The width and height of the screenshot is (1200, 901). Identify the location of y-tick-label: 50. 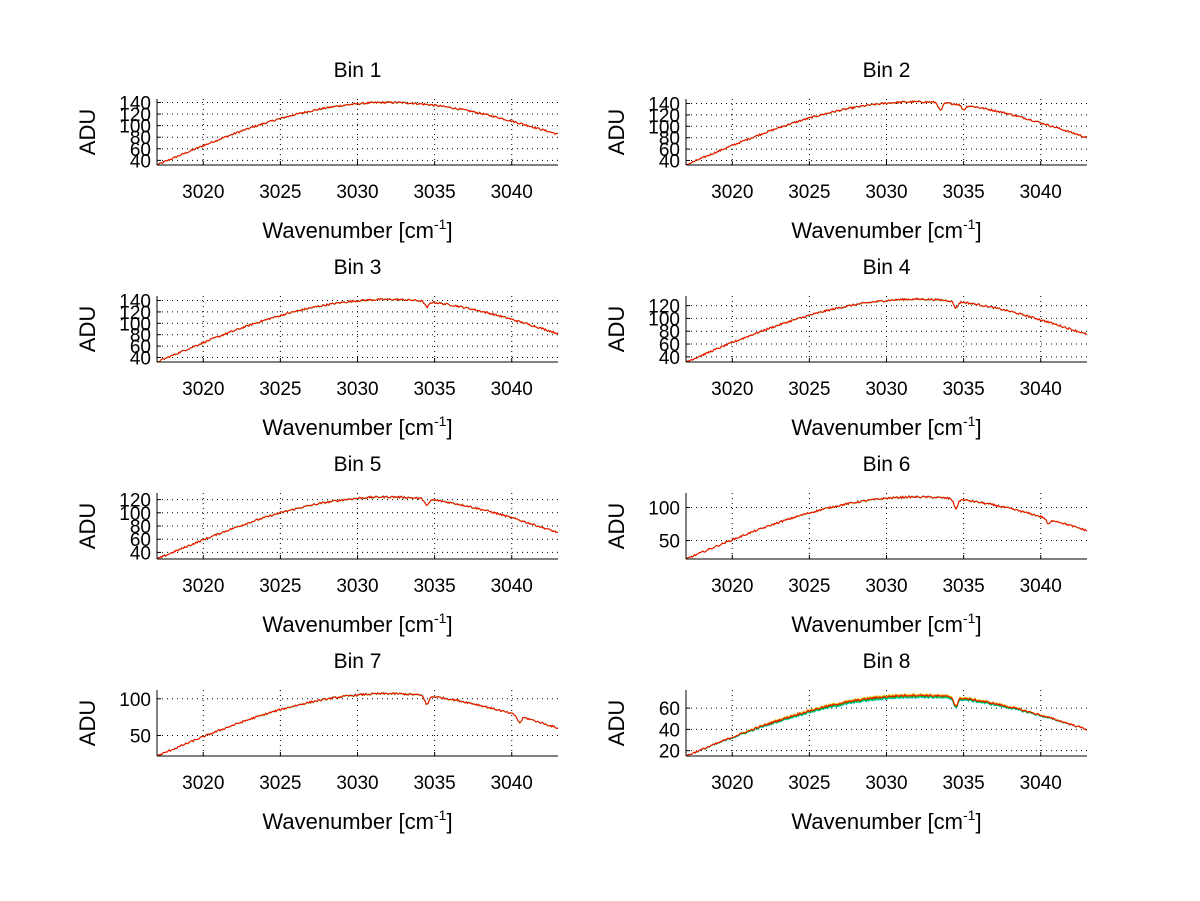
(669, 542).